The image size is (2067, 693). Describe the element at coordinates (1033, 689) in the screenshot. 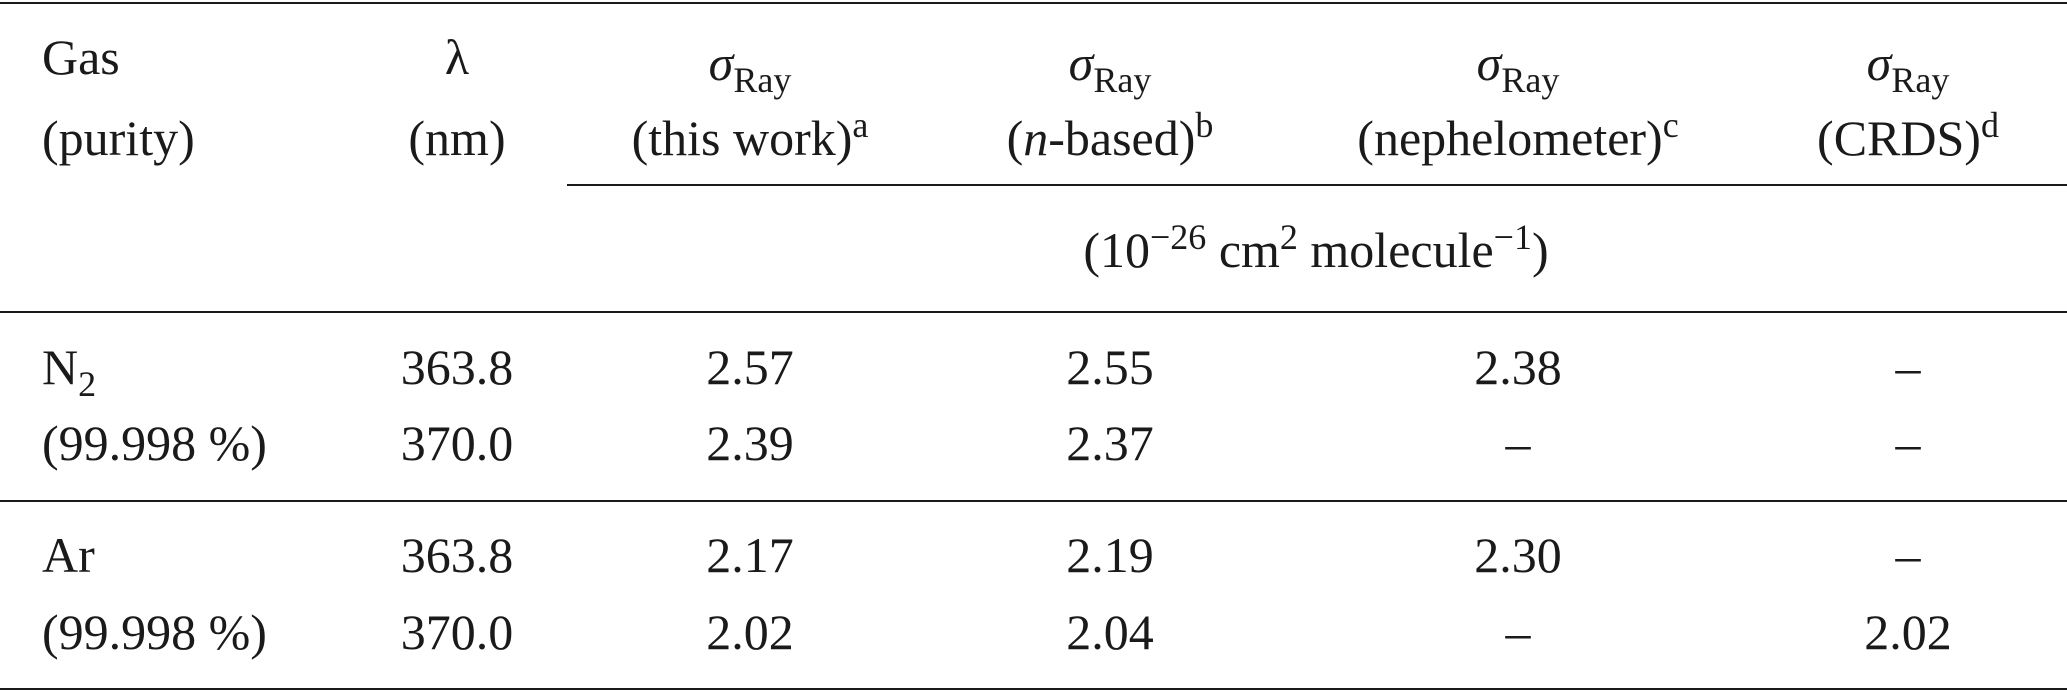

I see `bottom-rule` at that location.